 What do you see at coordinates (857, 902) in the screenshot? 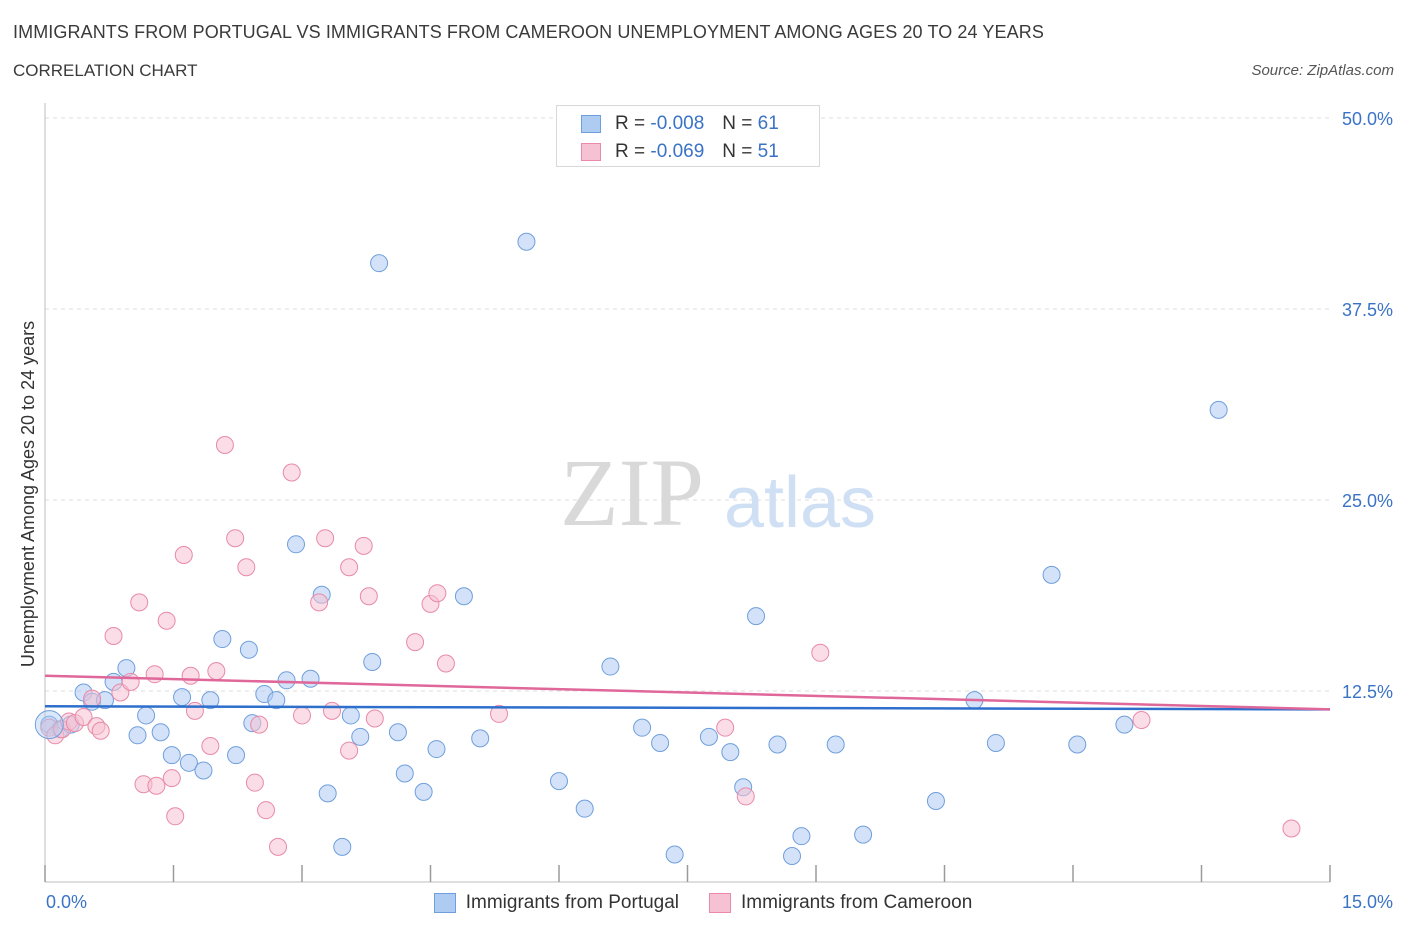
I see `legend-label-cameroon: Immigrants from Cameroon` at bounding box center [857, 902].